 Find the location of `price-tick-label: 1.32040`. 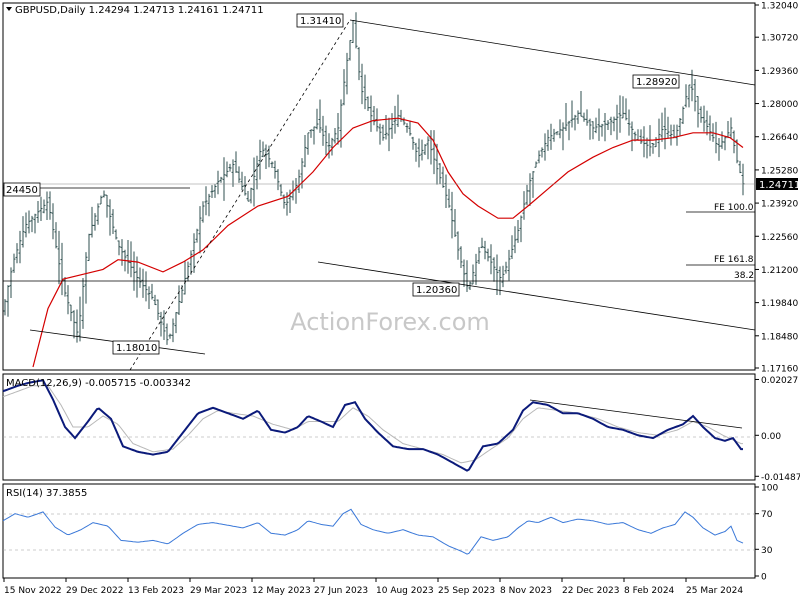

price-tick-label: 1.32040 is located at coordinates (779, 7).